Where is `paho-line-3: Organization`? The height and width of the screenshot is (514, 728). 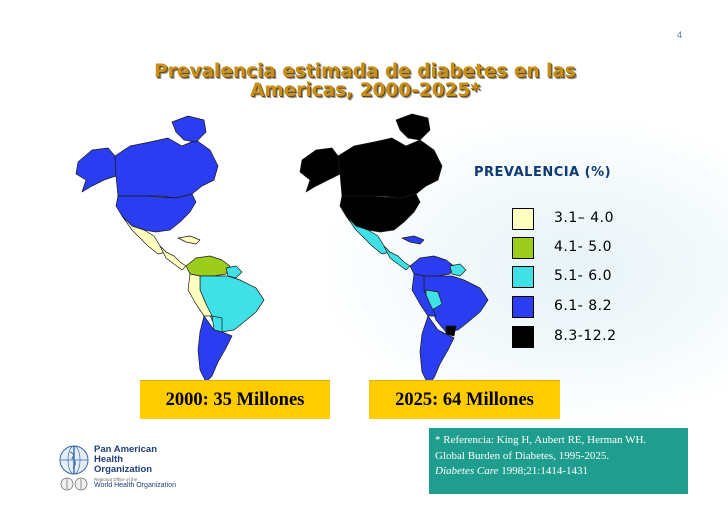
paho-line-3: Organization is located at coordinates (123, 469).